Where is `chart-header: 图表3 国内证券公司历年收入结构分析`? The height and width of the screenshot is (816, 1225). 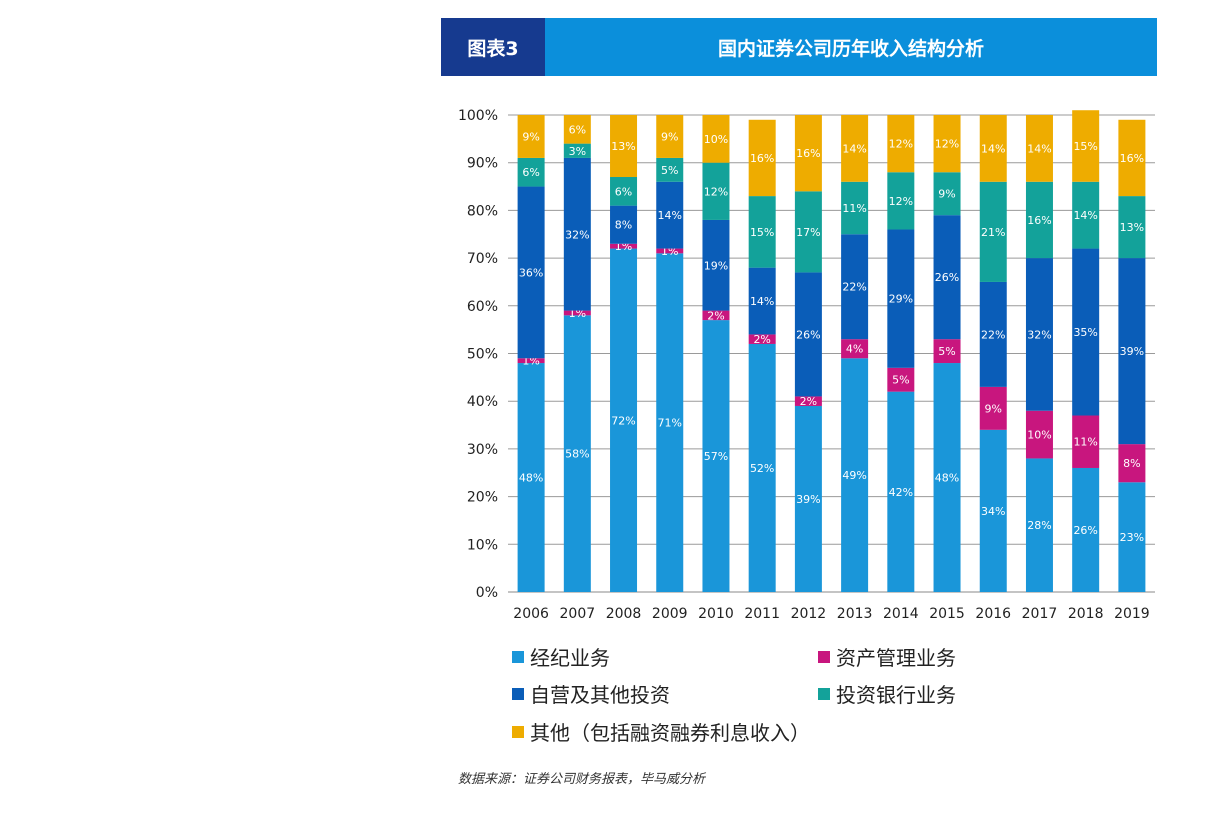
chart-header: 图表3 国内证券公司历年收入结构分析 is located at coordinates (799, 47).